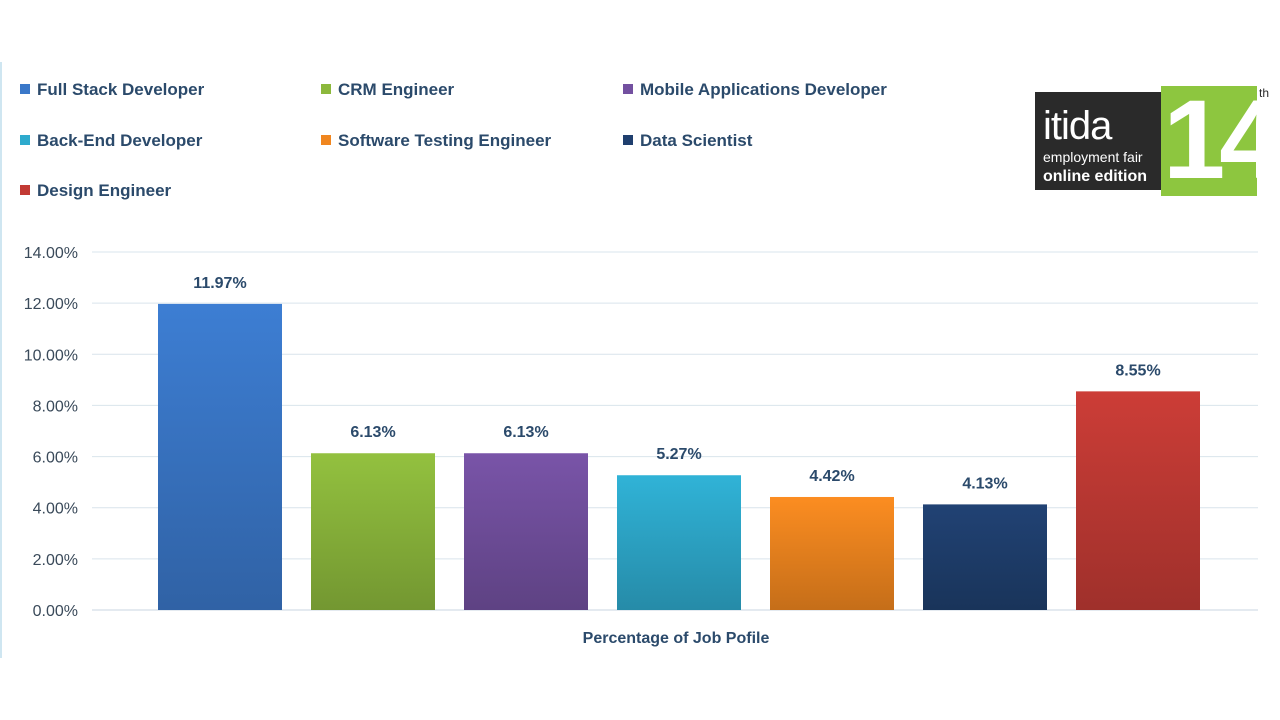  I want to click on legend-label: Software Testing Engineer, so click(445, 140).